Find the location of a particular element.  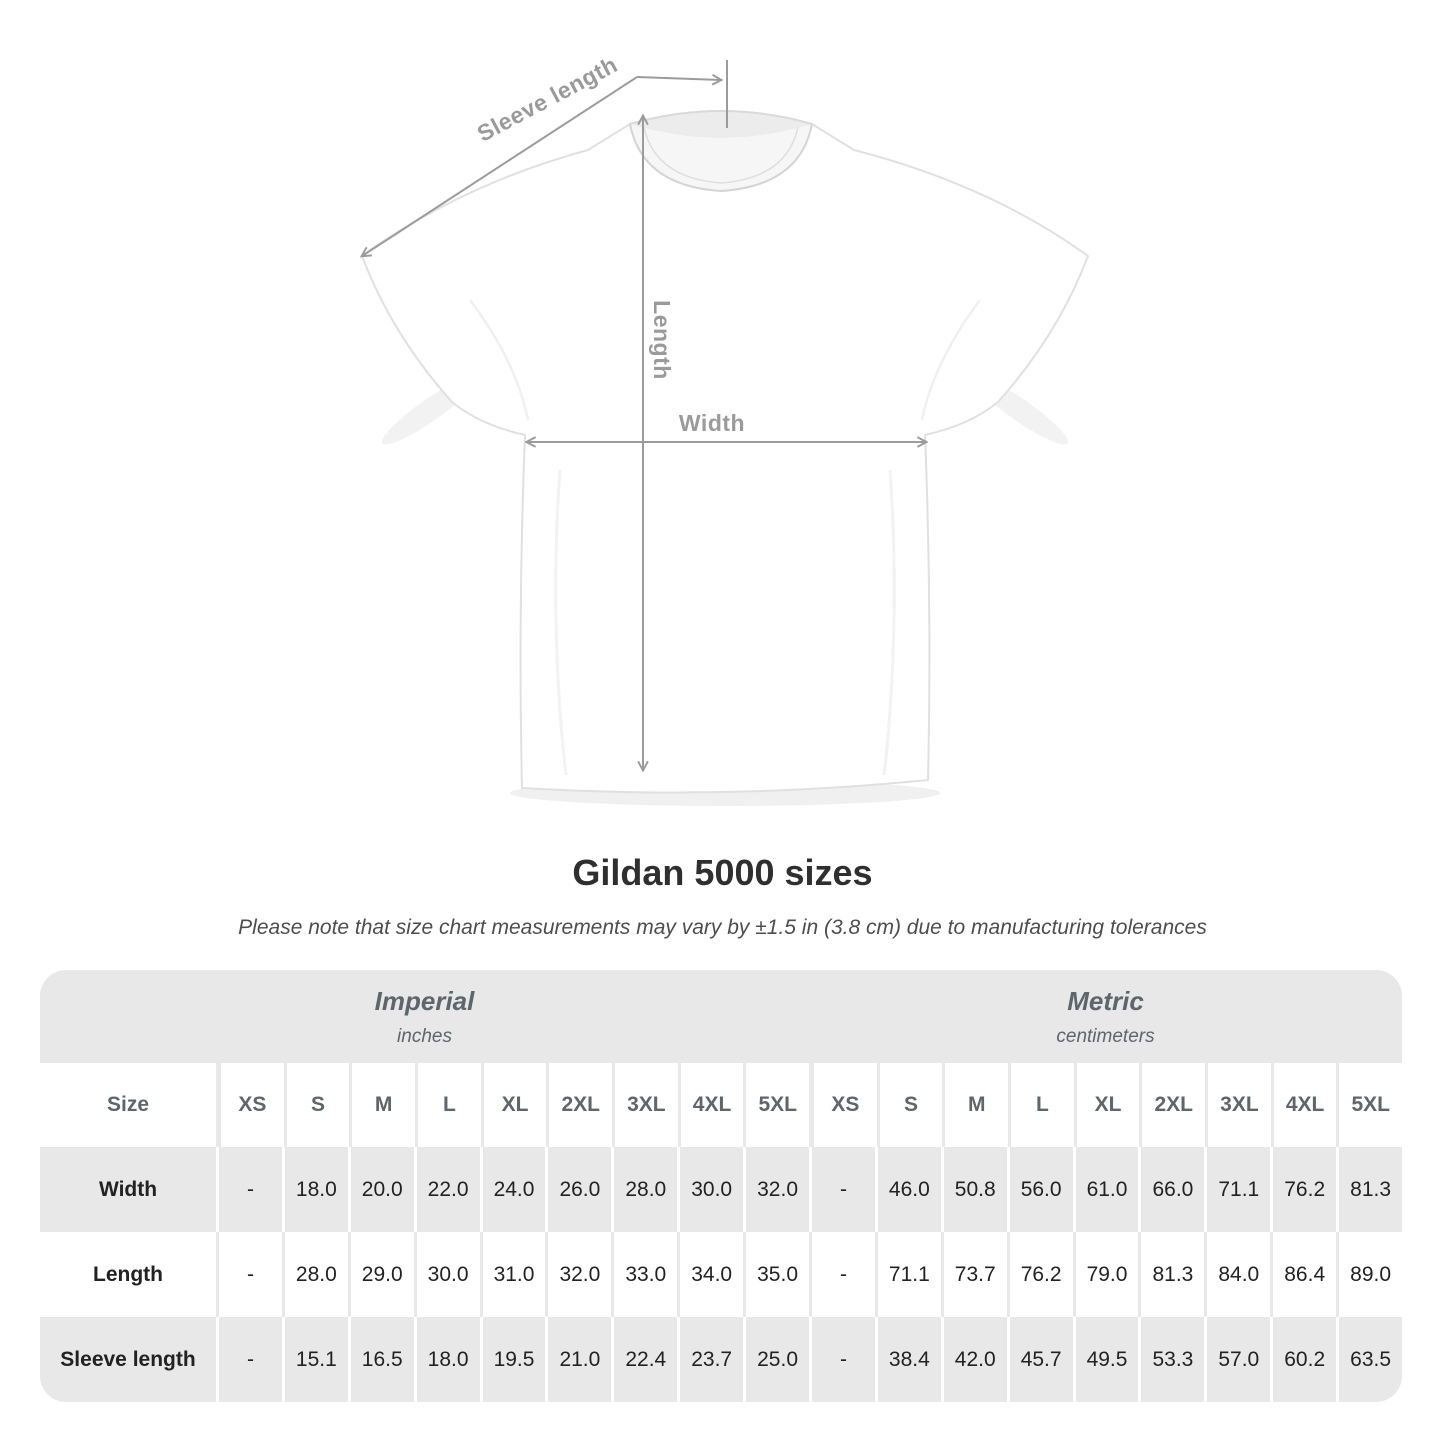

sleeve-length-arrow-extension is located at coordinates (678, 78).